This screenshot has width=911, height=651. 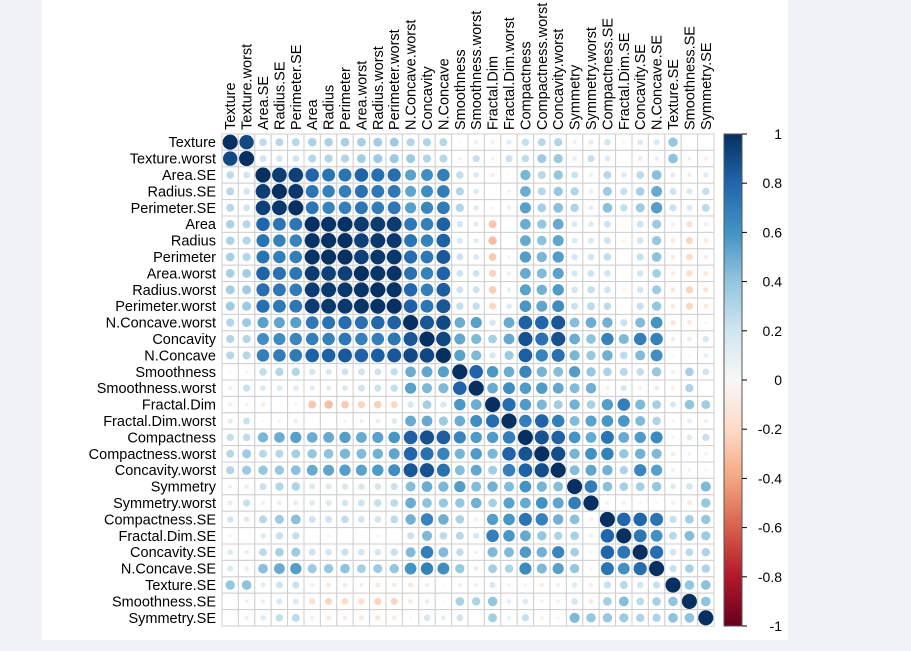 I want to click on column-label: Texture.worst, so click(x=248, y=87).